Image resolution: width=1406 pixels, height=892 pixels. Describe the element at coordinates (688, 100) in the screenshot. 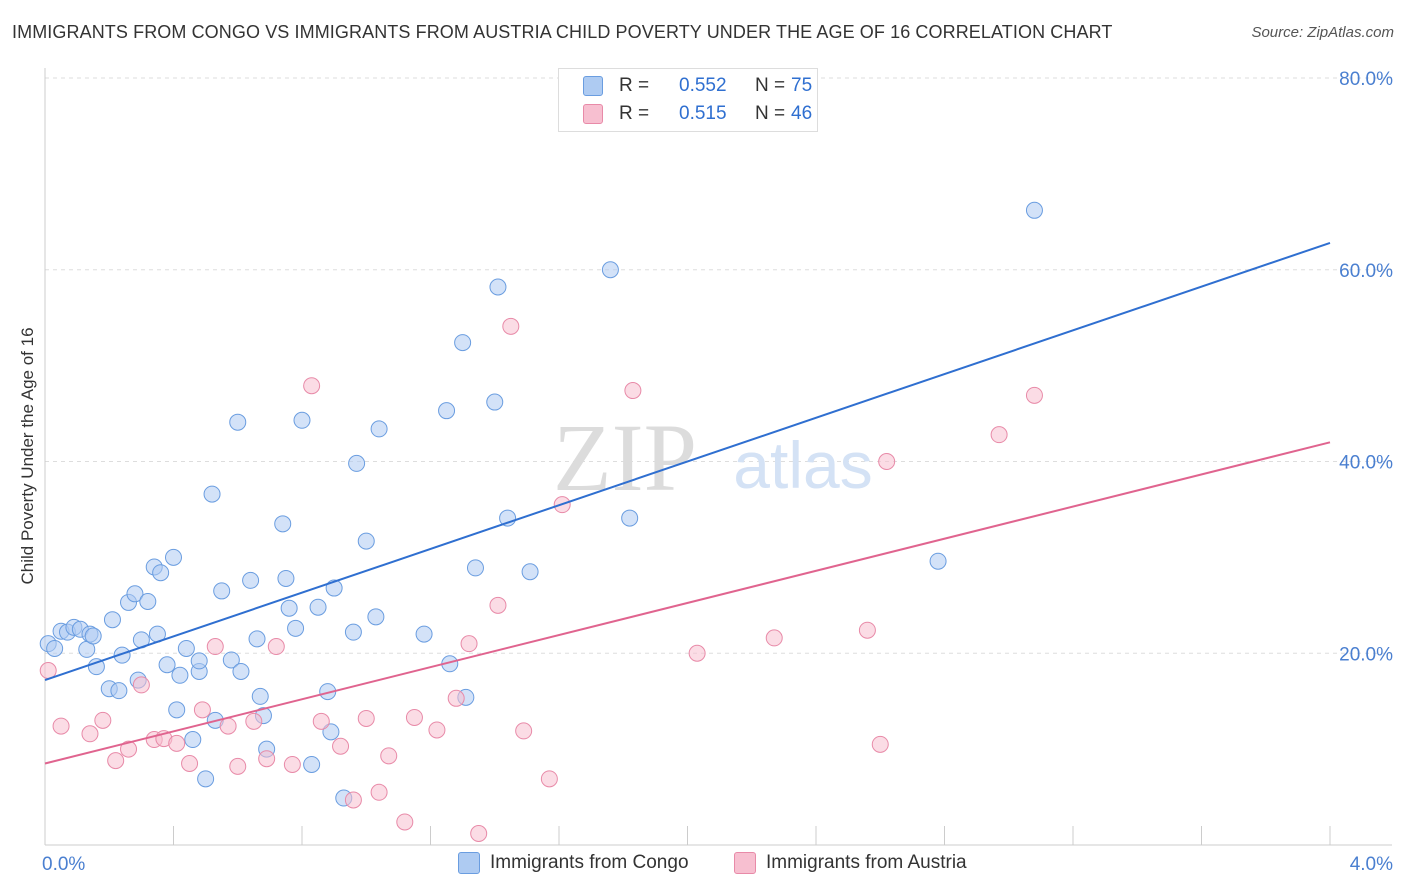

I see `stats-legend: R = 0.552 N = 75 R = 0.515 N = 46` at that location.